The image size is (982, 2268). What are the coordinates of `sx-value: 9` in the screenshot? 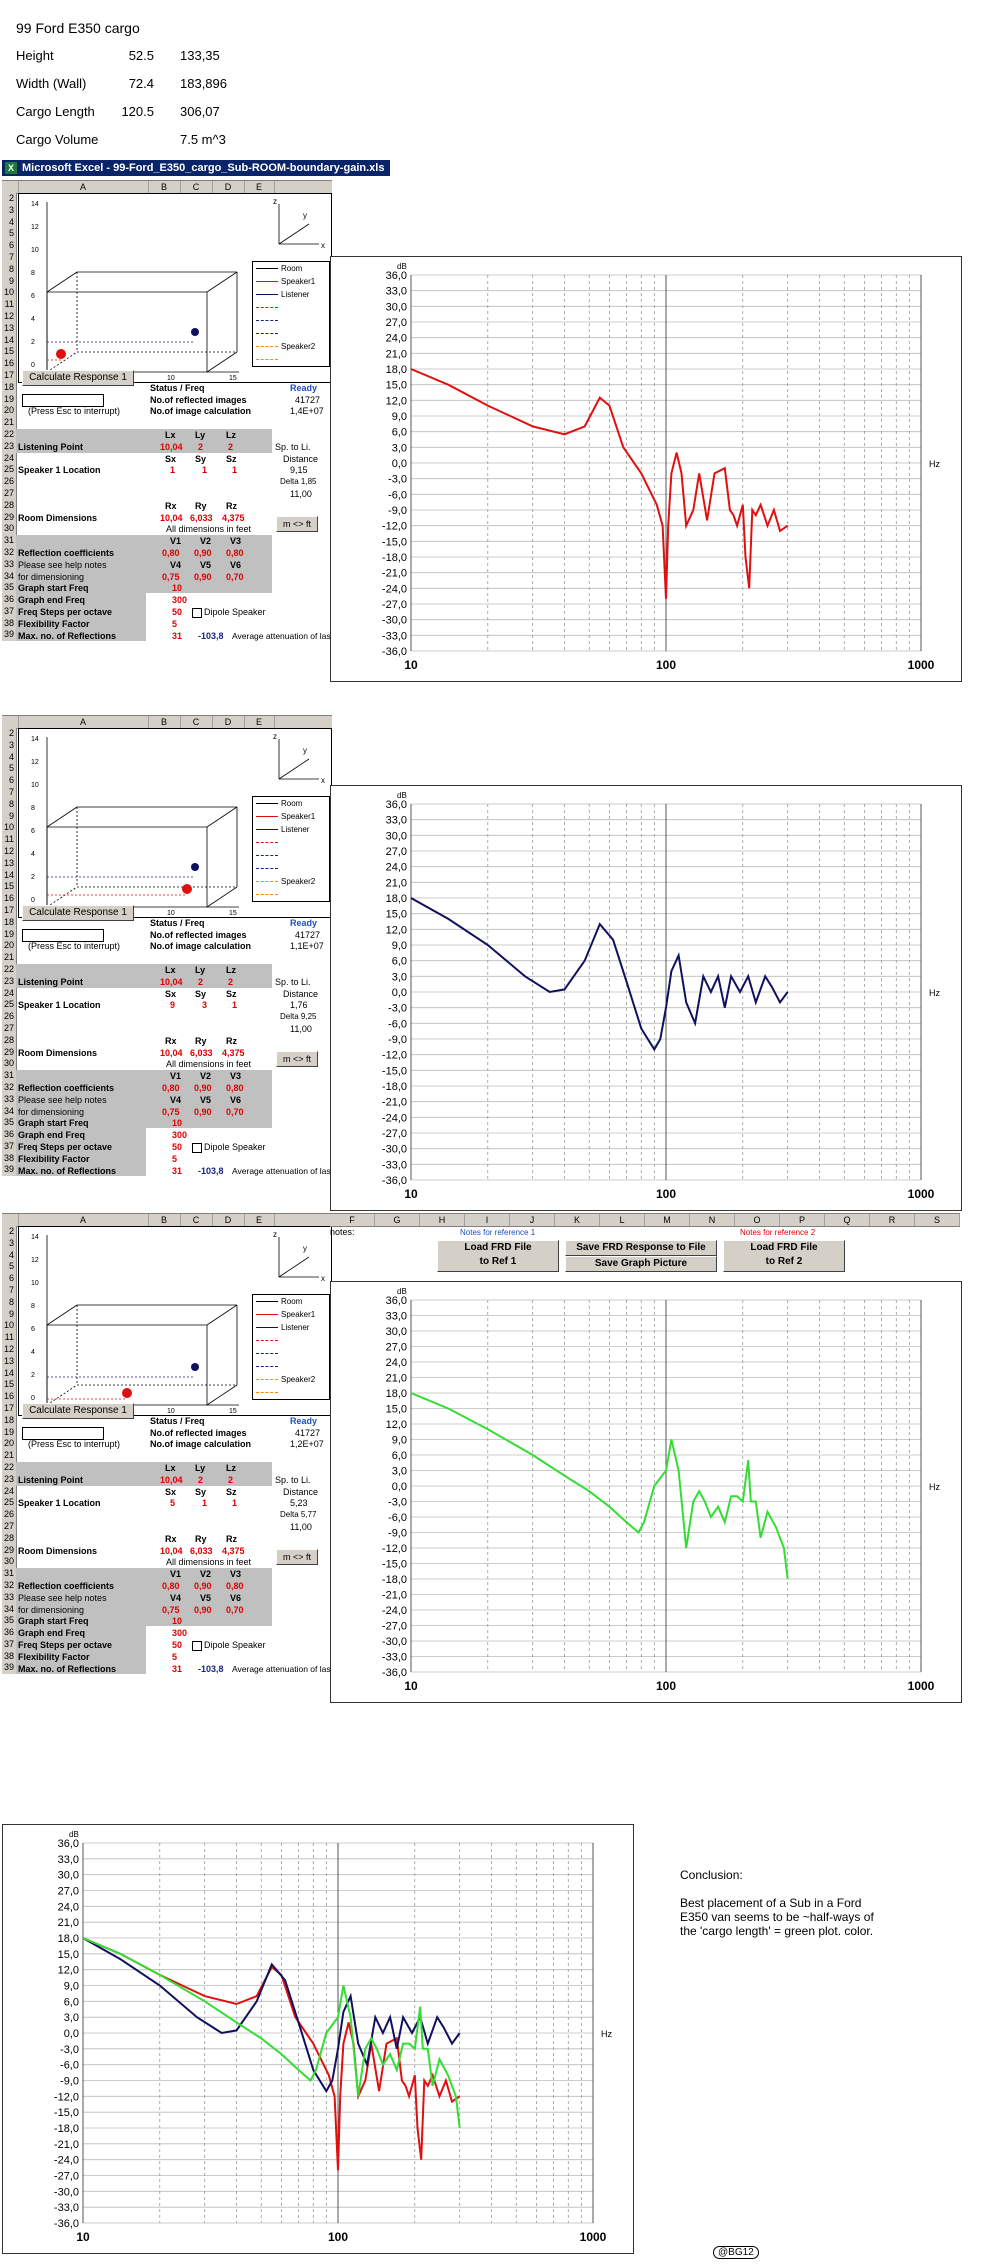 It's located at (173, 1005).